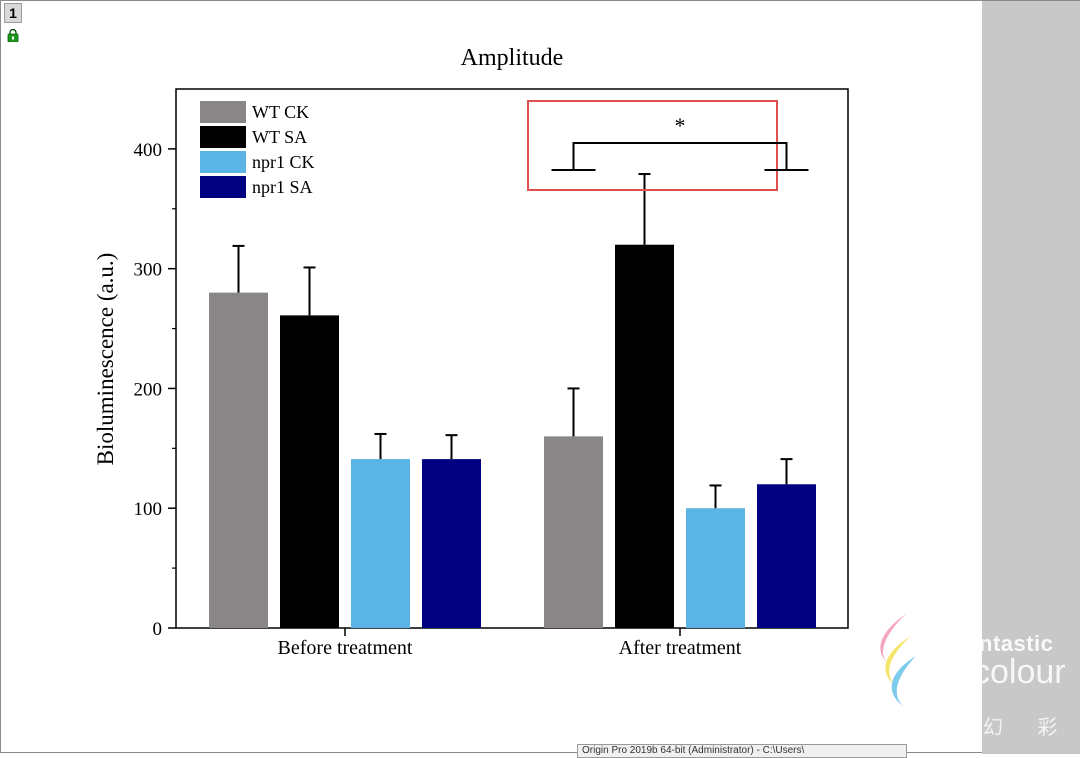 This screenshot has width=1080, height=758. What do you see at coordinates (512, 58) in the screenshot?
I see `chart-title: Amplitude` at bounding box center [512, 58].